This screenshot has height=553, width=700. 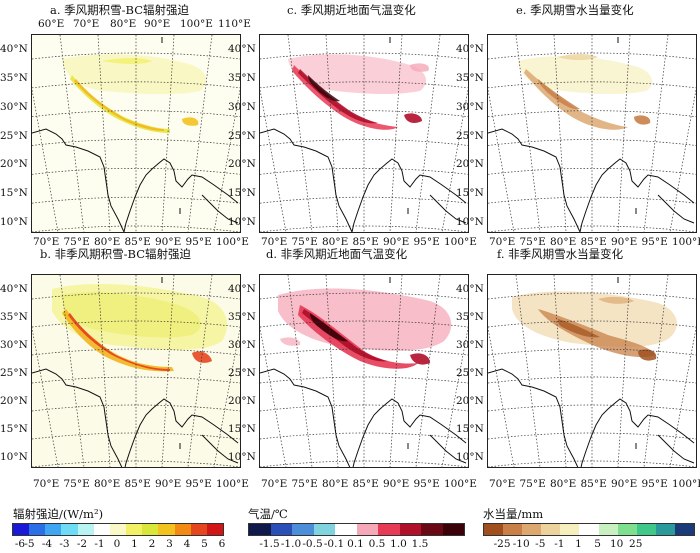 I want to click on colorbar-tick-label: 1.5, so click(x=420, y=544).